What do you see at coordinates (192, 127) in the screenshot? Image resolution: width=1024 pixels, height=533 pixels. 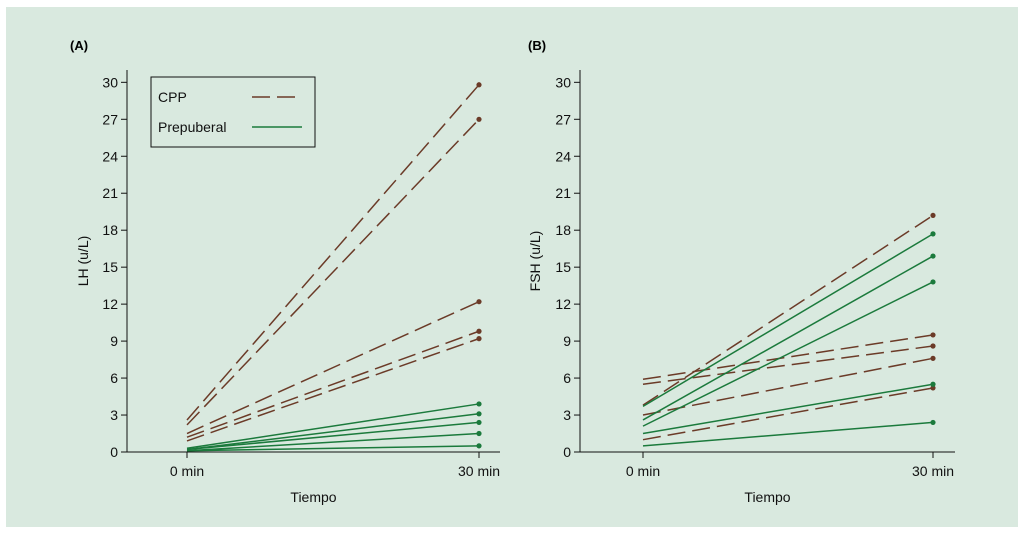 I see `legend-label: Prepuberal` at bounding box center [192, 127].